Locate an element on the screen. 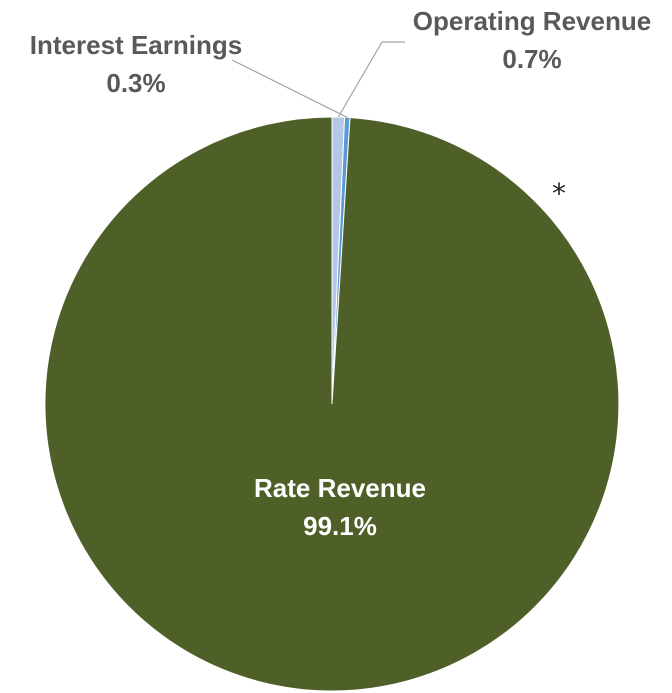 The width and height of the screenshot is (672, 693). leader-lines is located at coordinates (318, 79).